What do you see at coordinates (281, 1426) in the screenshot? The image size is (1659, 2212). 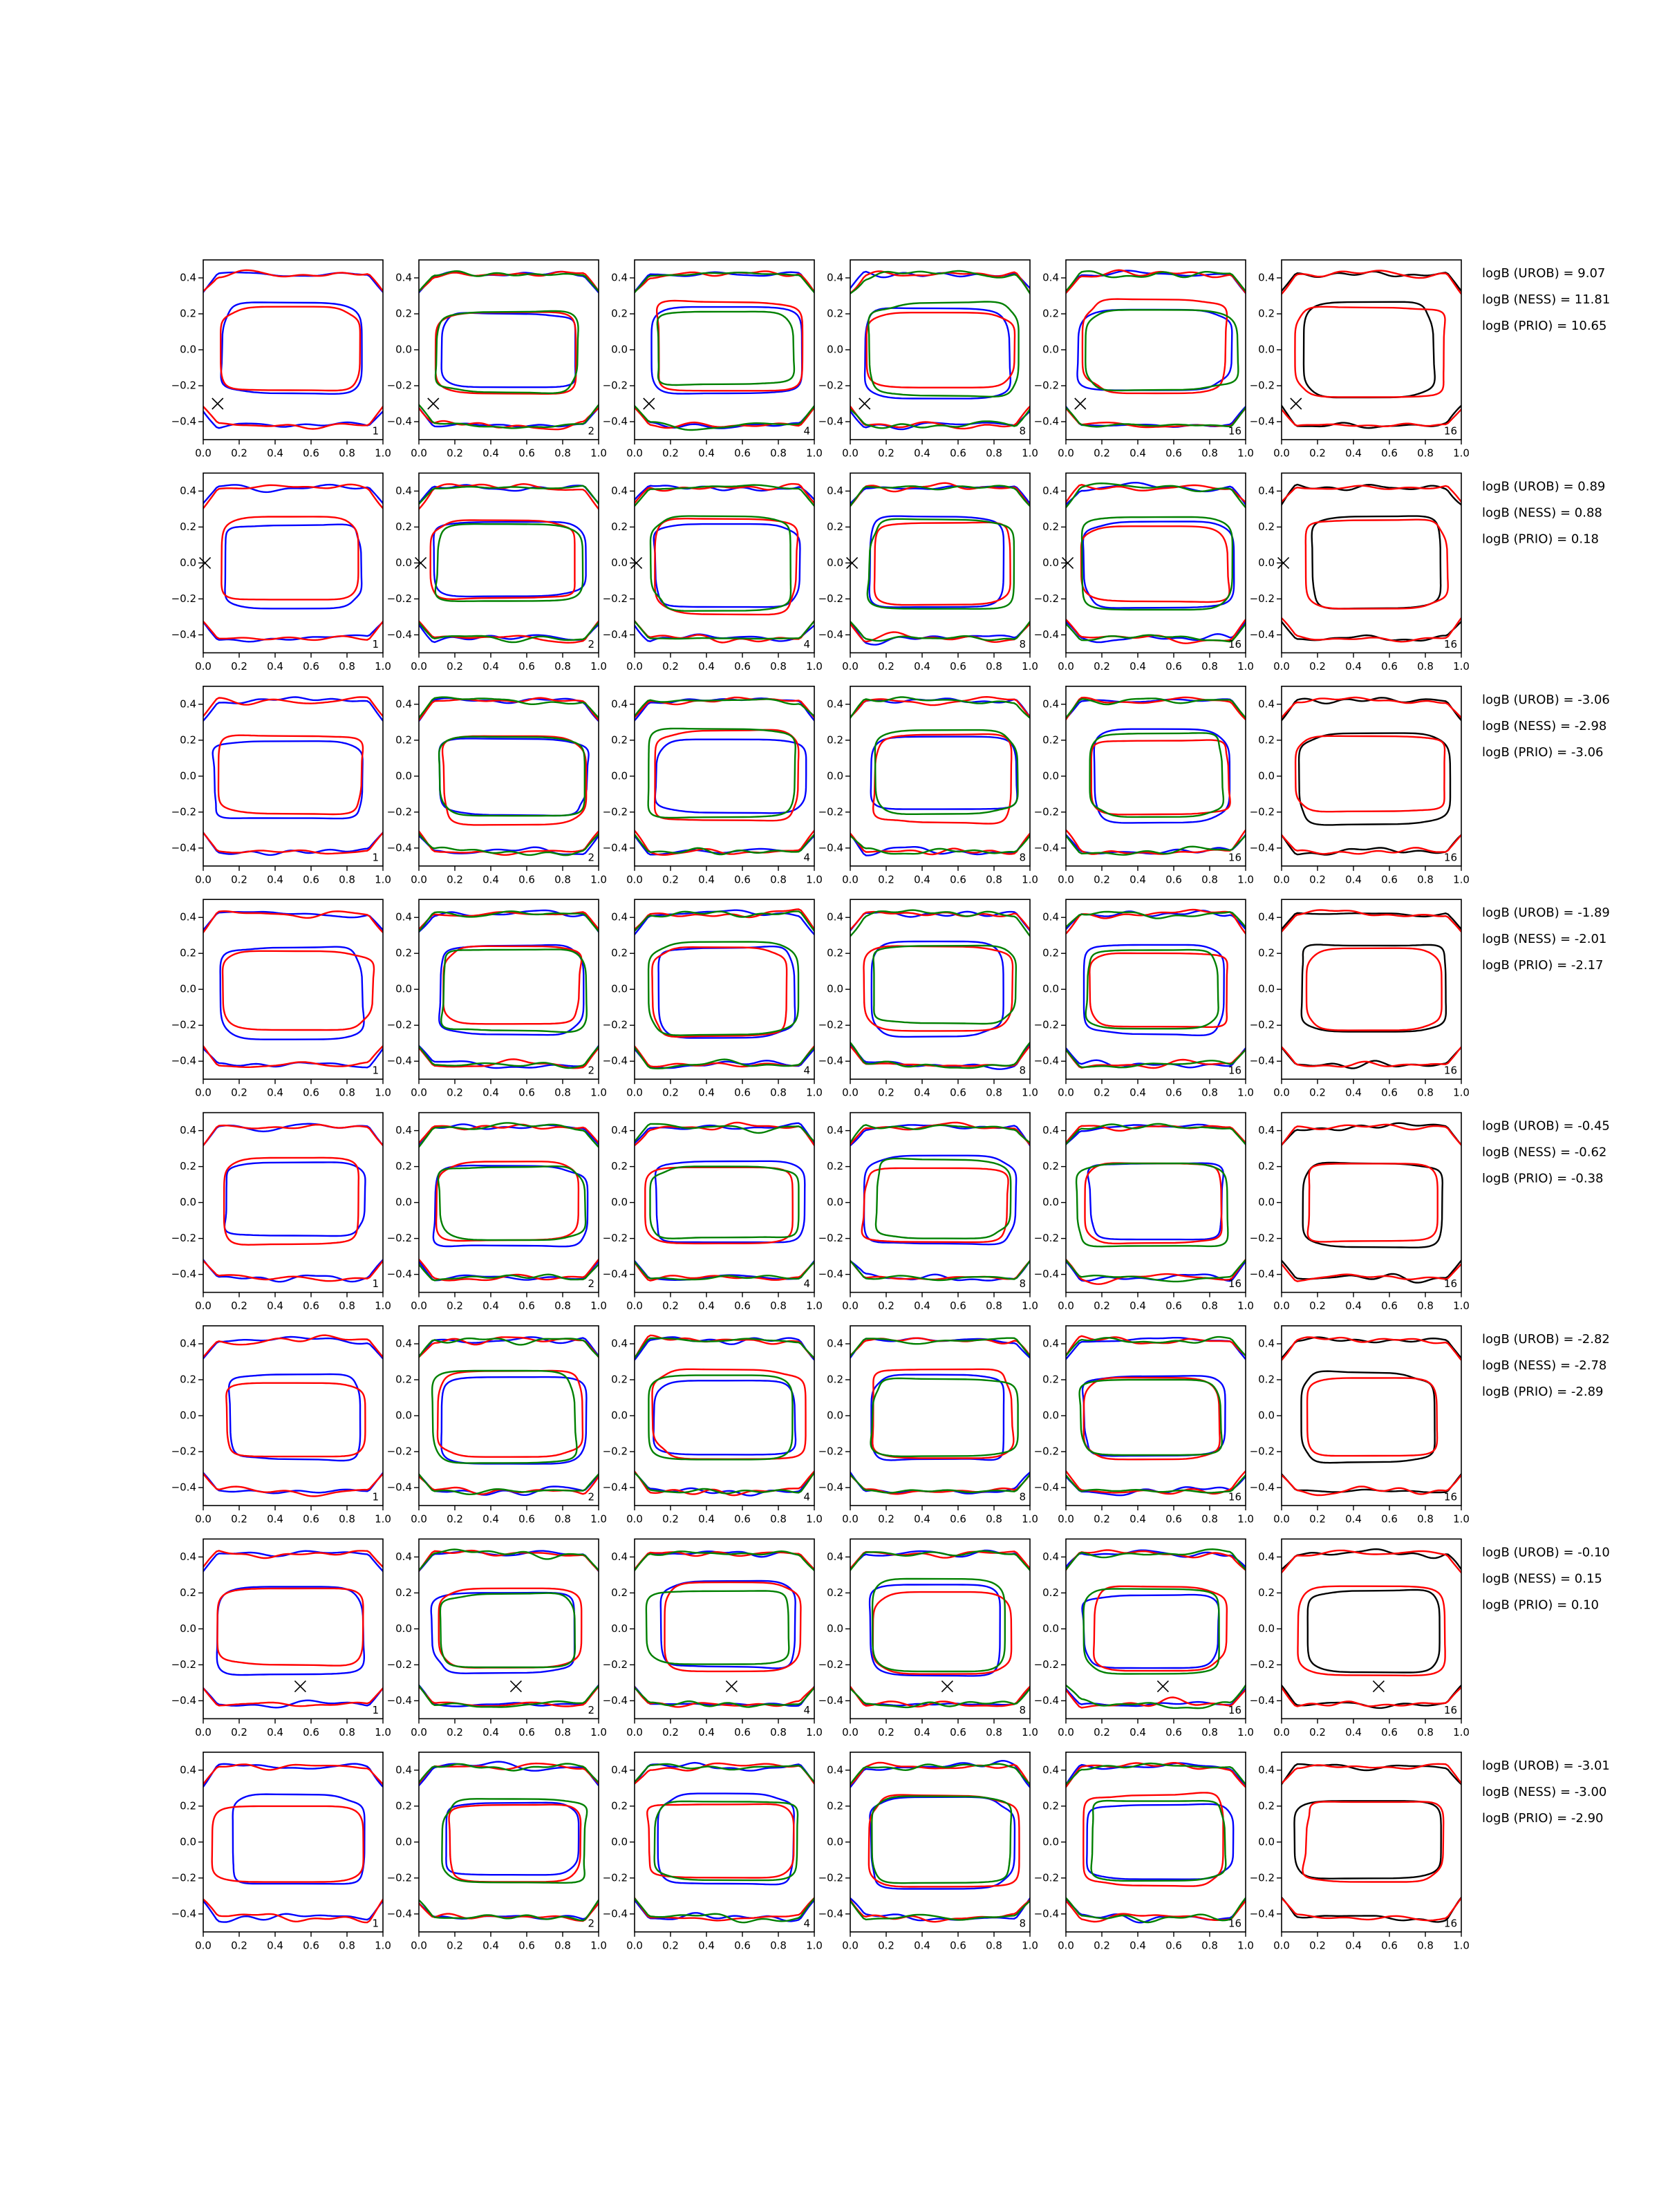 I see `panel: 0.0 0.2 0.4 0.6 0.8 1.0 −0.4 −0.2 0.0 0.2 0.4 1` at bounding box center [281, 1426].